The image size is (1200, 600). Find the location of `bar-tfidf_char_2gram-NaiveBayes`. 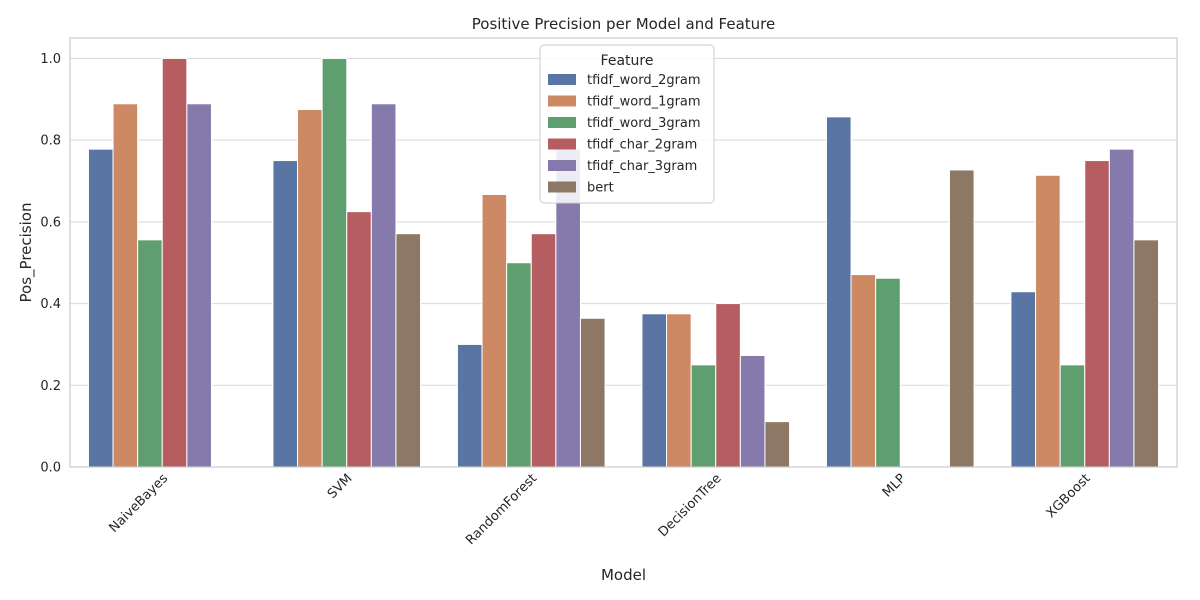

bar-tfidf_char_2gram-NaiveBayes is located at coordinates (174, 262).